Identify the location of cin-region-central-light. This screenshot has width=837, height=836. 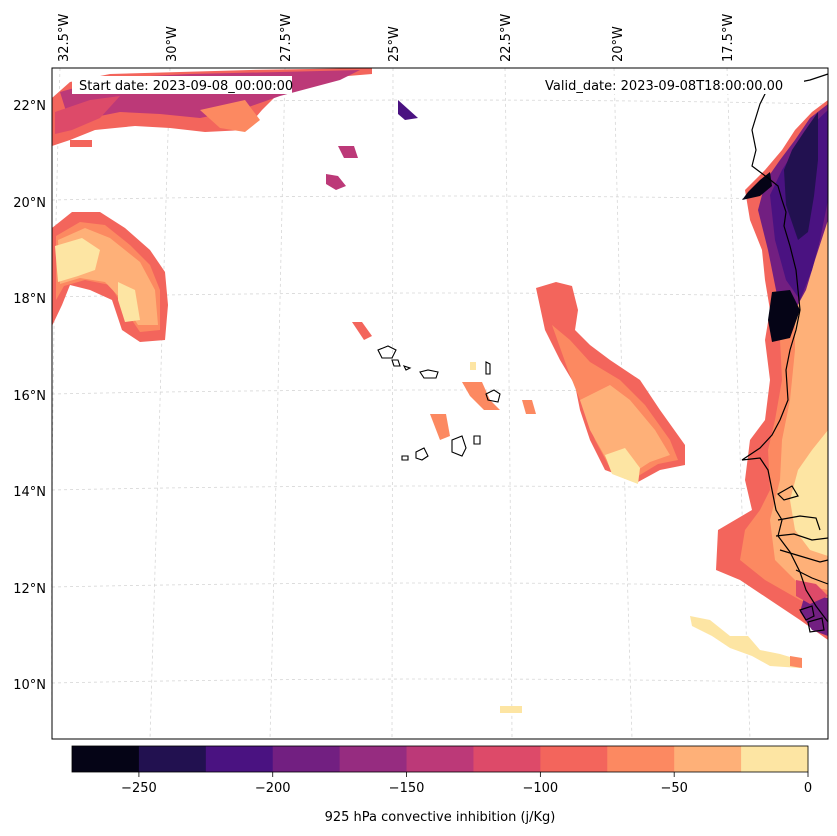
(625, 430).